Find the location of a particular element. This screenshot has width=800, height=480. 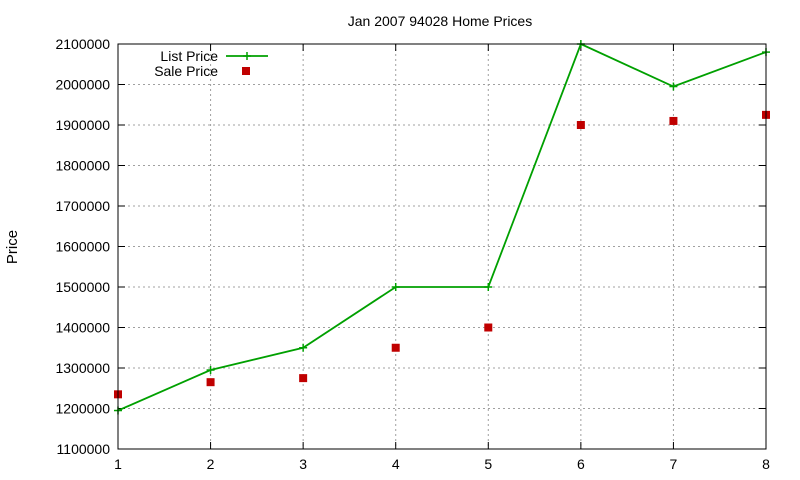

y-tick-label: 2100000 is located at coordinates (82, 44).